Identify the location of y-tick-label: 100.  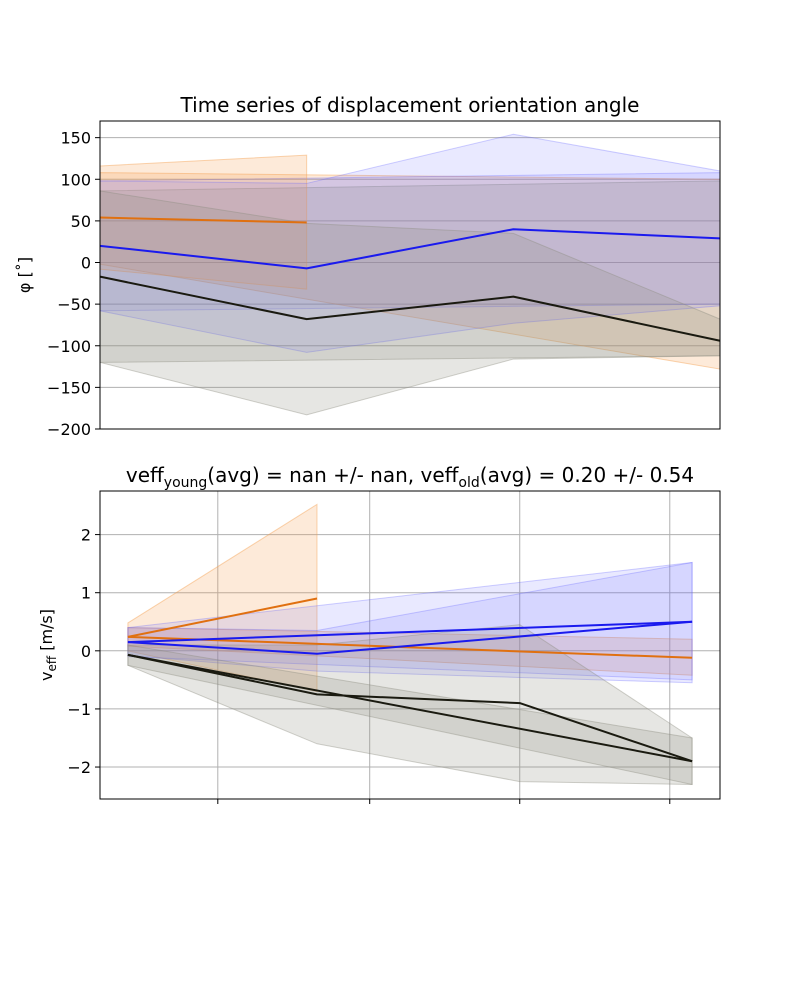
(75, 179).